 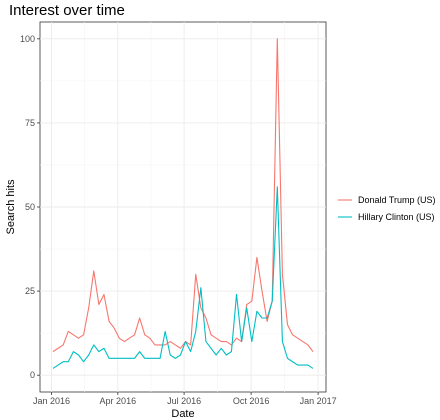 I want to click on x-tick-label: Jul 2016, so click(x=184, y=401).